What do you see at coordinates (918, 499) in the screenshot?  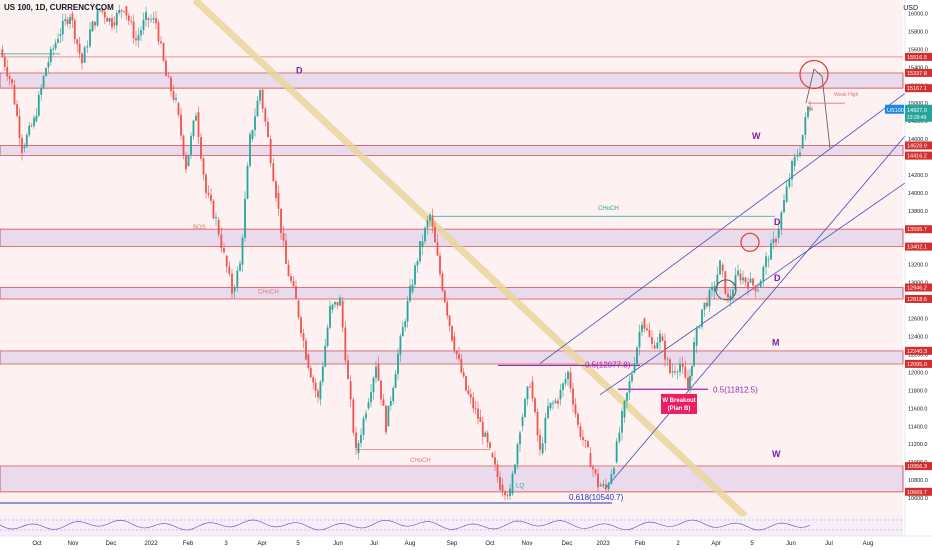 I see `y-tick-label: 10600.0` at bounding box center [918, 499].